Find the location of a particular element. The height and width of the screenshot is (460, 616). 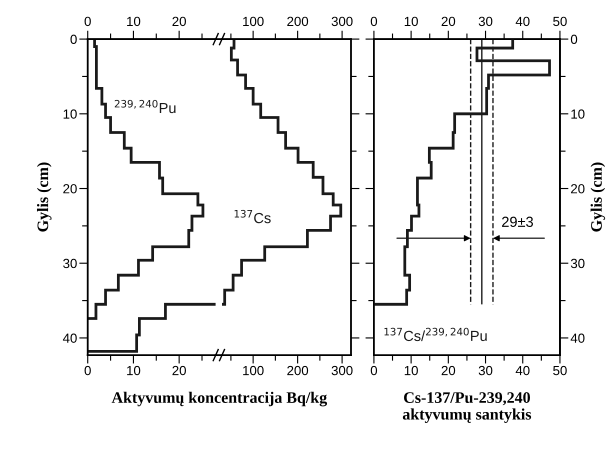

x-tick-label: 200 is located at coordinates (297, 371).